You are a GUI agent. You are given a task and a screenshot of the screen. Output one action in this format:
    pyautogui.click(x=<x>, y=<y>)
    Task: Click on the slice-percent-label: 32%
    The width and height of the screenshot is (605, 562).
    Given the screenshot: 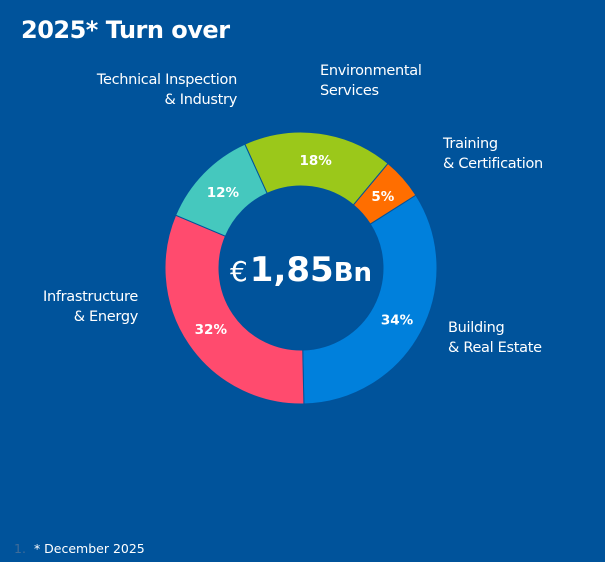 What is the action you would take?
    pyautogui.click(x=211, y=330)
    